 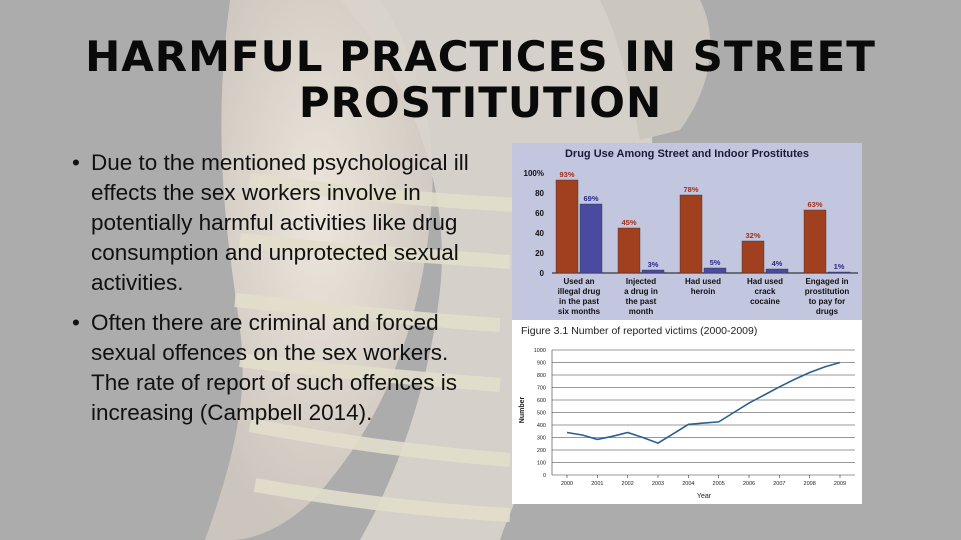 I want to click on bar-value-label: 1%, so click(x=839, y=266).